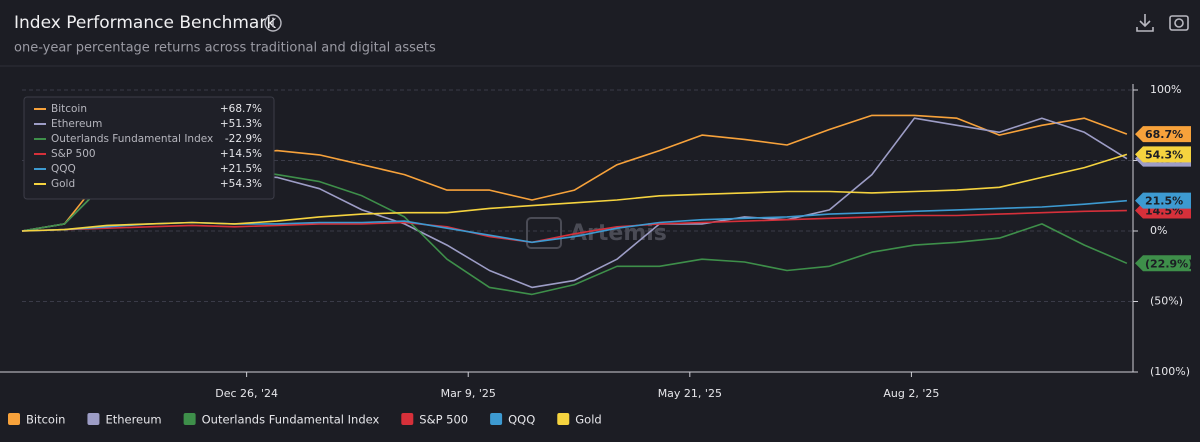 This screenshot has width=1200, height=442. I want to click on end-tag-label: 54.3%, so click(1164, 154).